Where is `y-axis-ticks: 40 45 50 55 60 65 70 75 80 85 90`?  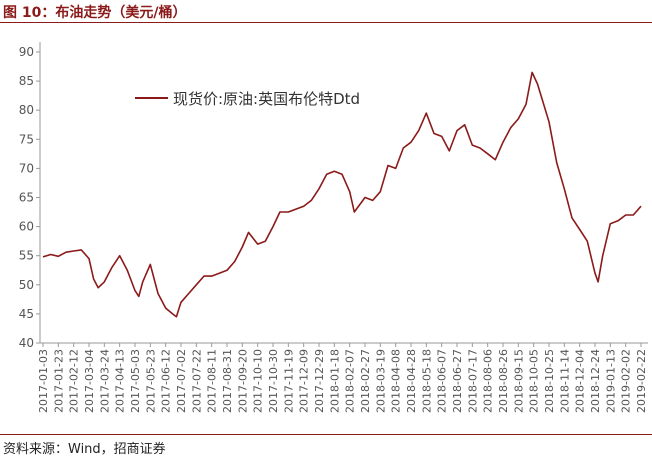 y-axis-ticks: 40 45 50 55 60 65 70 75 80 85 90 is located at coordinates (29, 197).